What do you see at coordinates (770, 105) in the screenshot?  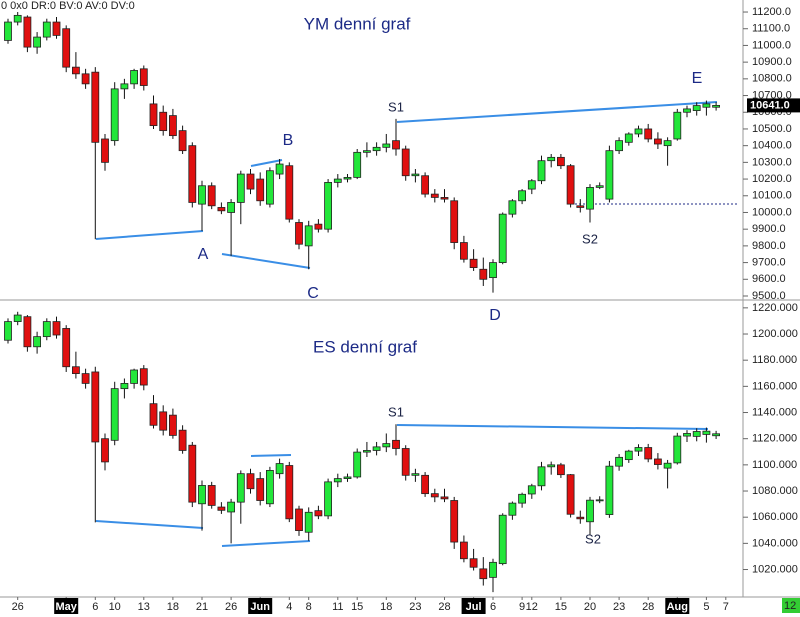 I see `last-price-label: 10641.0` at bounding box center [770, 105].